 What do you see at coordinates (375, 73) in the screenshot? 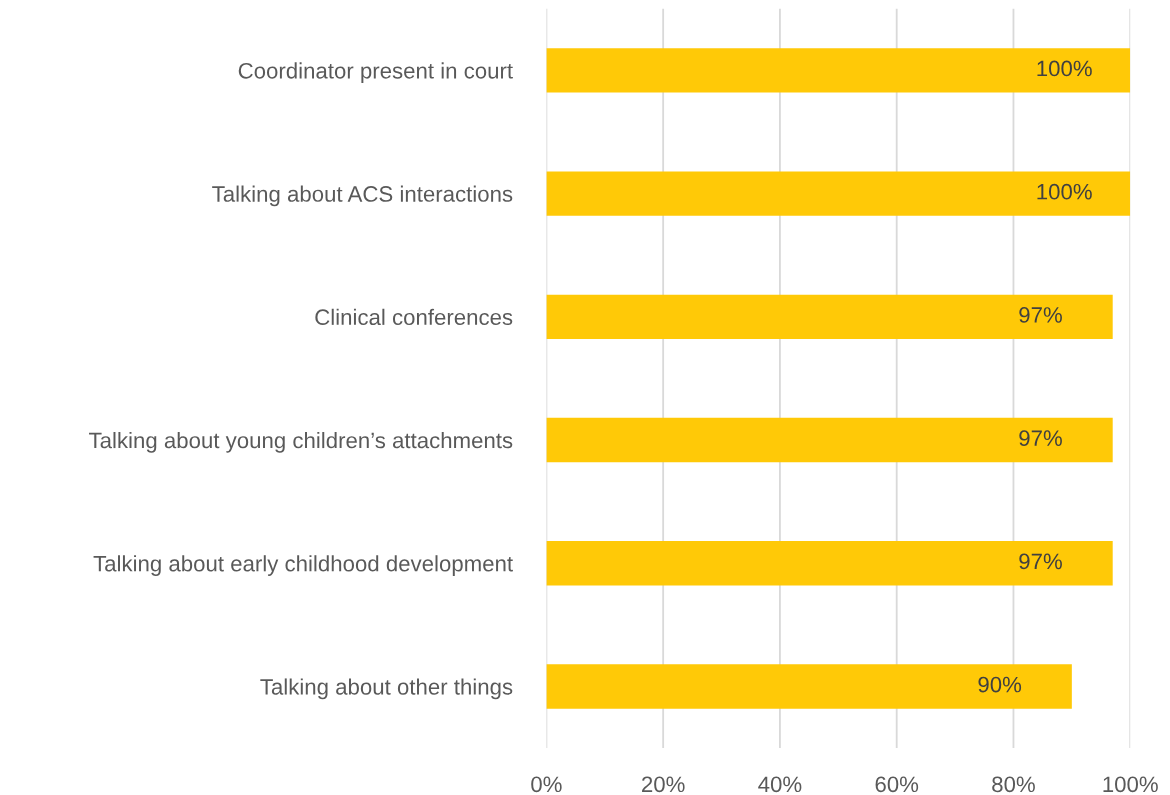
I see `y-tick-label: Coordinator present in court` at bounding box center [375, 73].